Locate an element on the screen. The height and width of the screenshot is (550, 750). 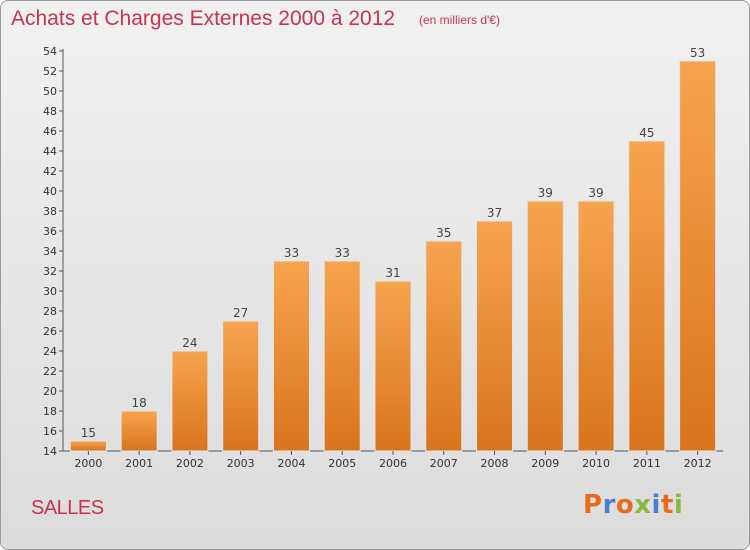
x-tick-label: 2002 is located at coordinates (190, 463).